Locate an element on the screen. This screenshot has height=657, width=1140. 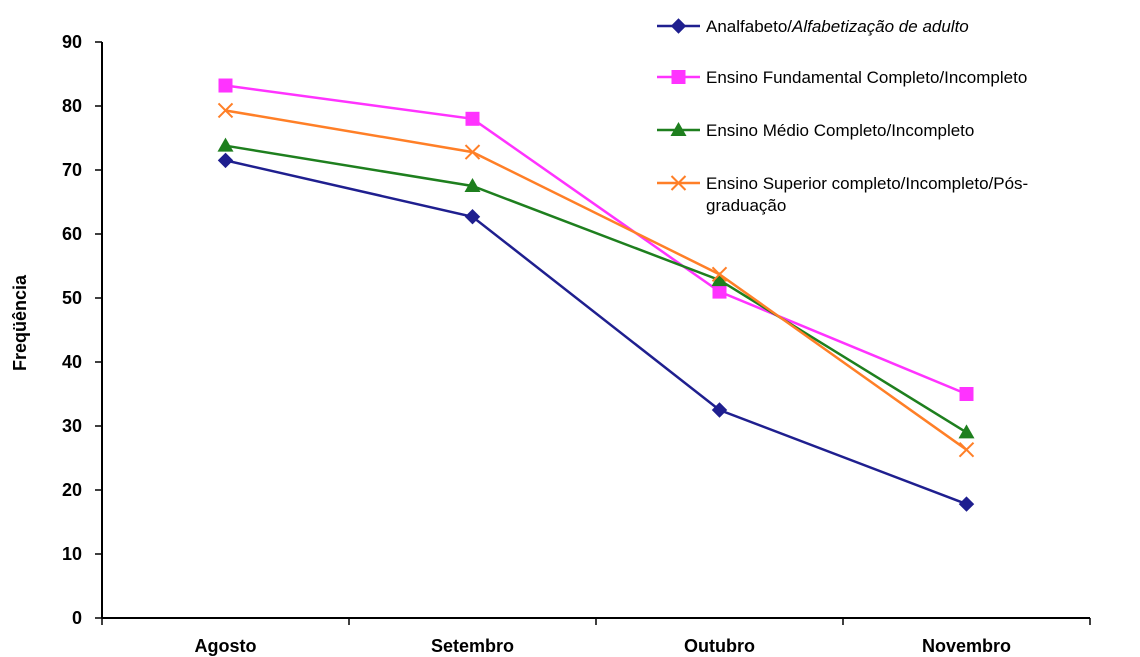
legend-label: Analfabeto/Alfabetização de adulto is located at coordinates (837, 26).